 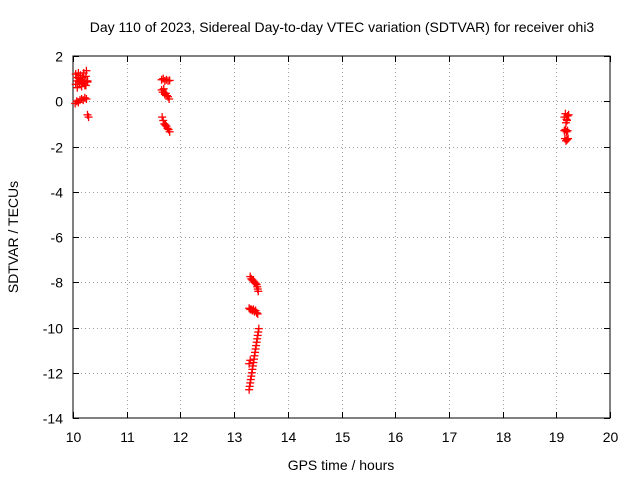 What do you see at coordinates (557, 437) in the screenshot?
I see `x-tick-label: 19` at bounding box center [557, 437].